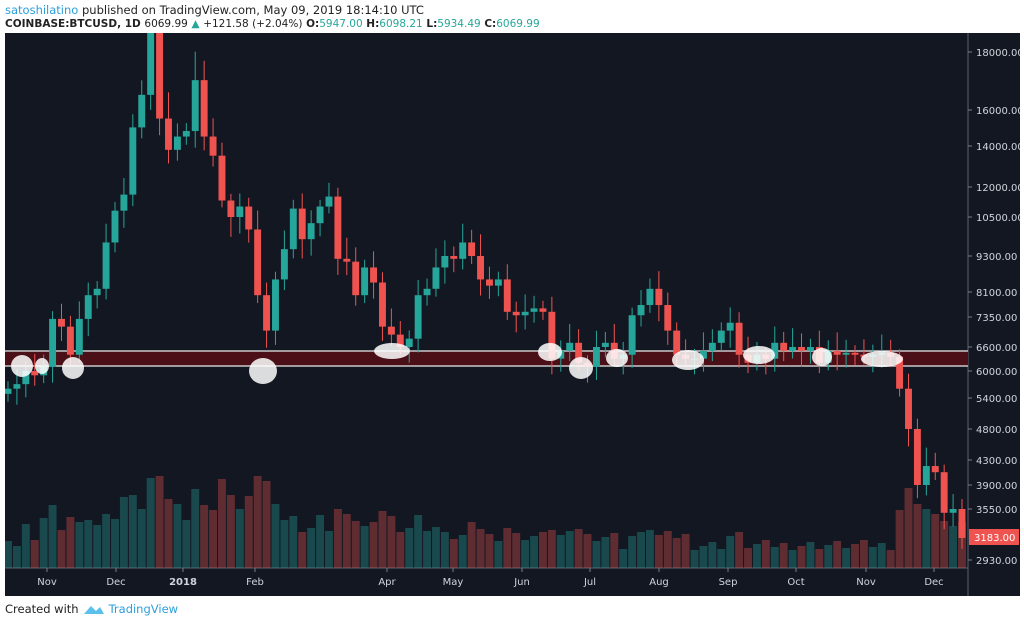 This screenshot has height=625, width=1024. What do you see at coordinates (401, 24) in the screenshot?
I see `high-value: 6098.21` at bounding box center [401, 24].